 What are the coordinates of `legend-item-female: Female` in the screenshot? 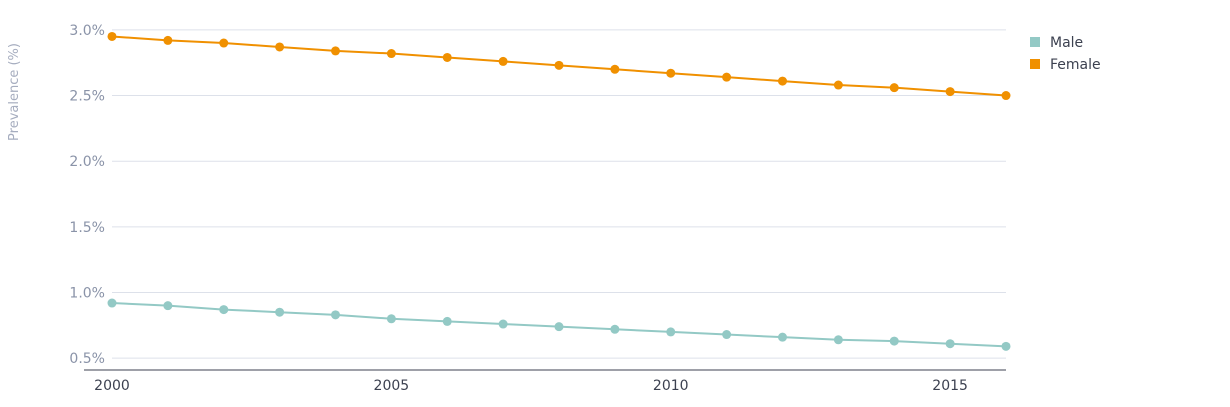 It's located at (1065, 65).